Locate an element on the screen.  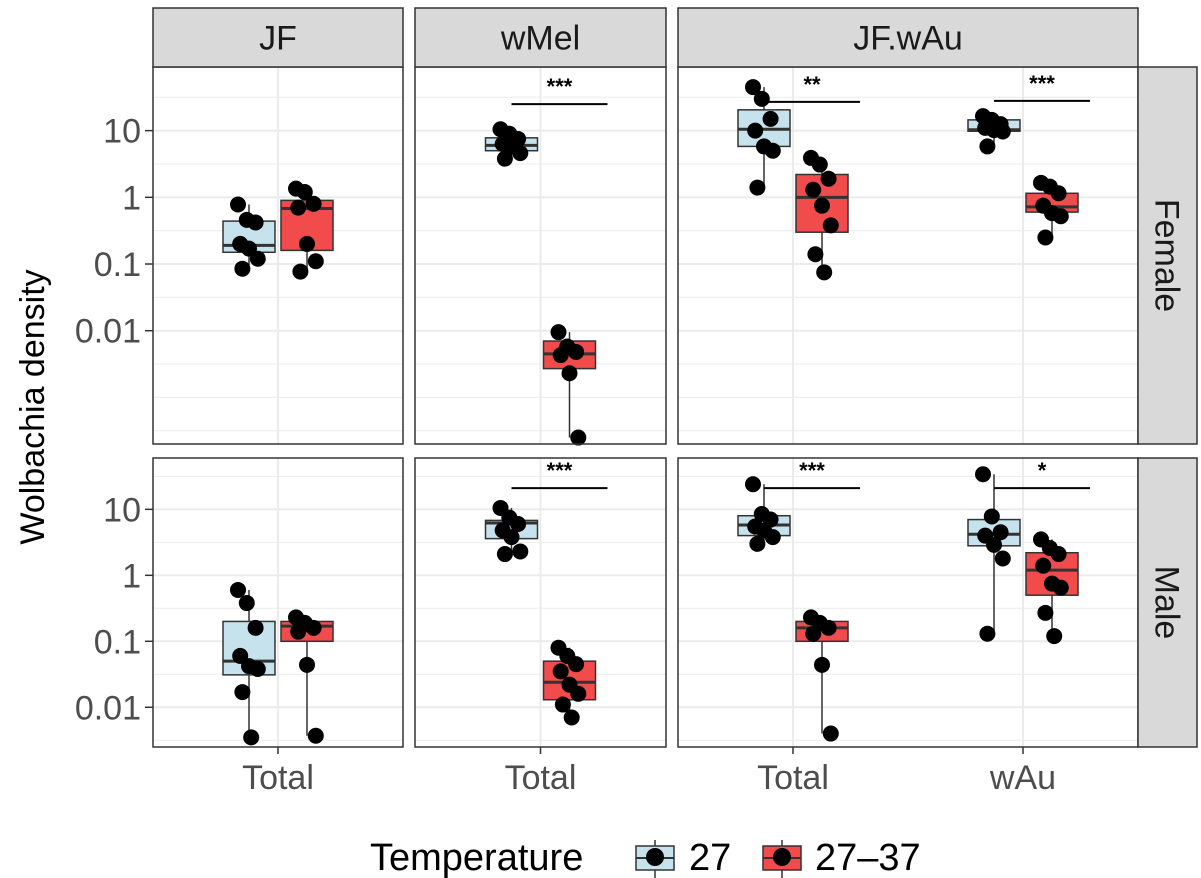
column-strip-label: wMel is located at coordinates (540, 39).